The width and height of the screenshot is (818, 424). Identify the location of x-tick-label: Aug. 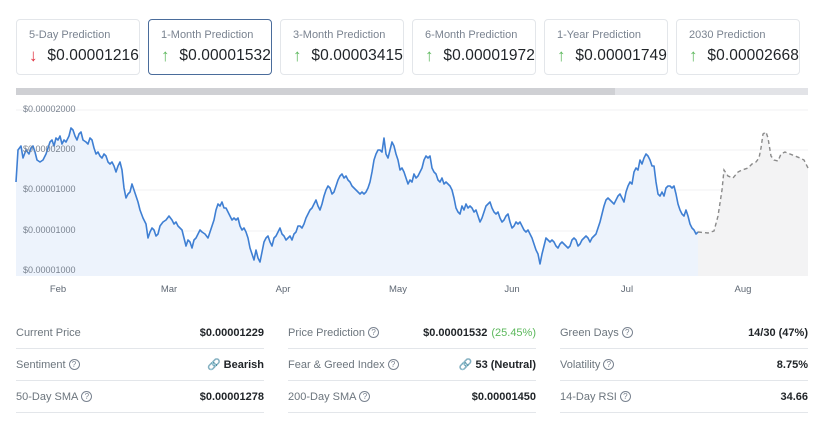
(743, 289).